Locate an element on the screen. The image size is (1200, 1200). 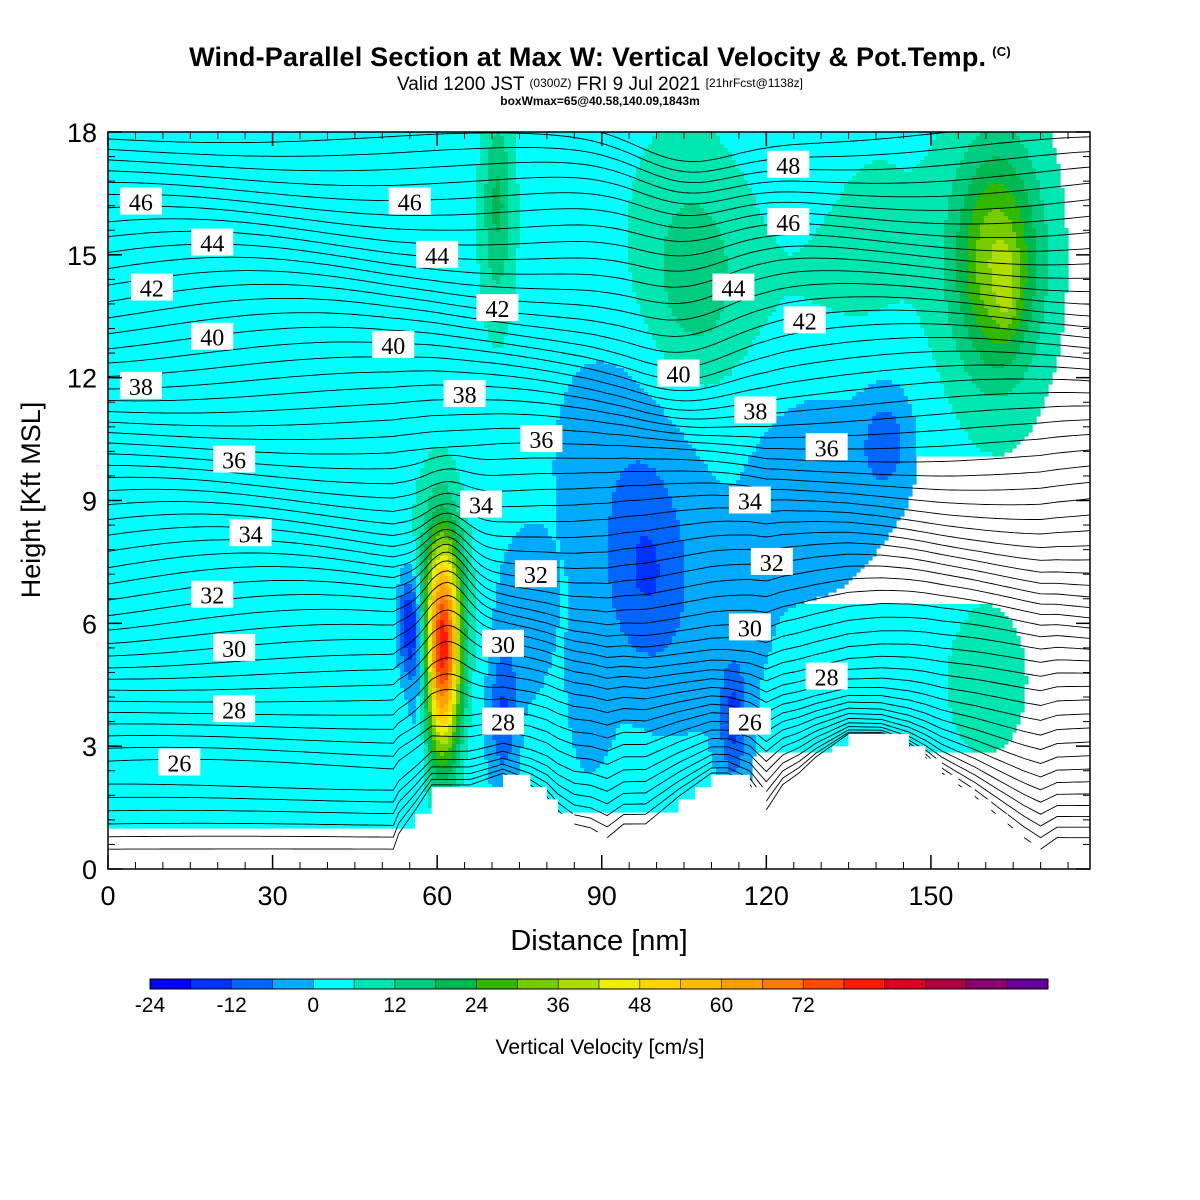
contour-label-text: 34 is located at coordinates (481, 507).